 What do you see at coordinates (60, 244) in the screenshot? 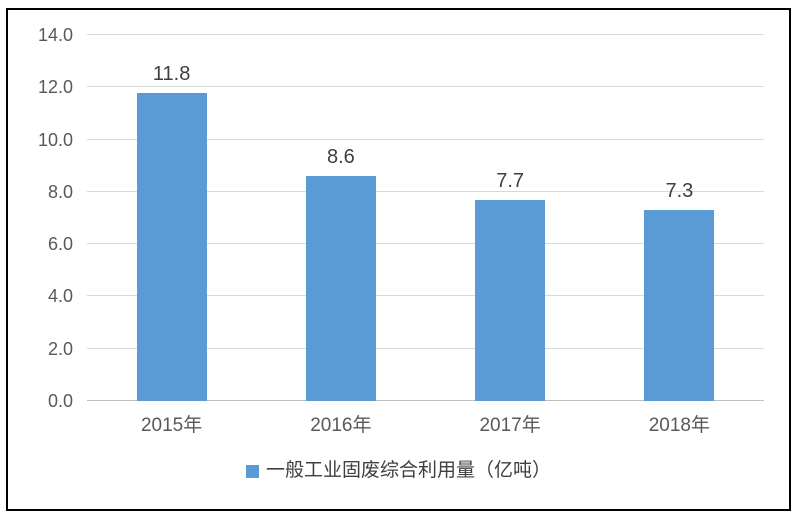
I see `y-axis-tick-label: 6.0` at bounding box center [60, 244].